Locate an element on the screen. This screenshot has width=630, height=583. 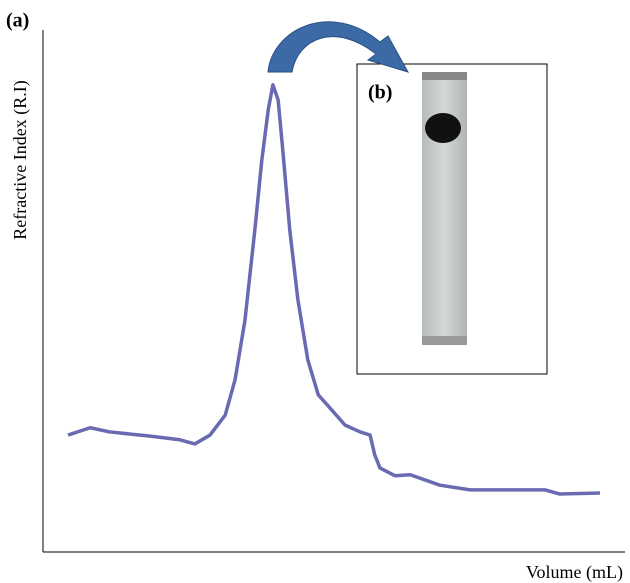
panel-label: (b) is located at coordinates (380, 93).